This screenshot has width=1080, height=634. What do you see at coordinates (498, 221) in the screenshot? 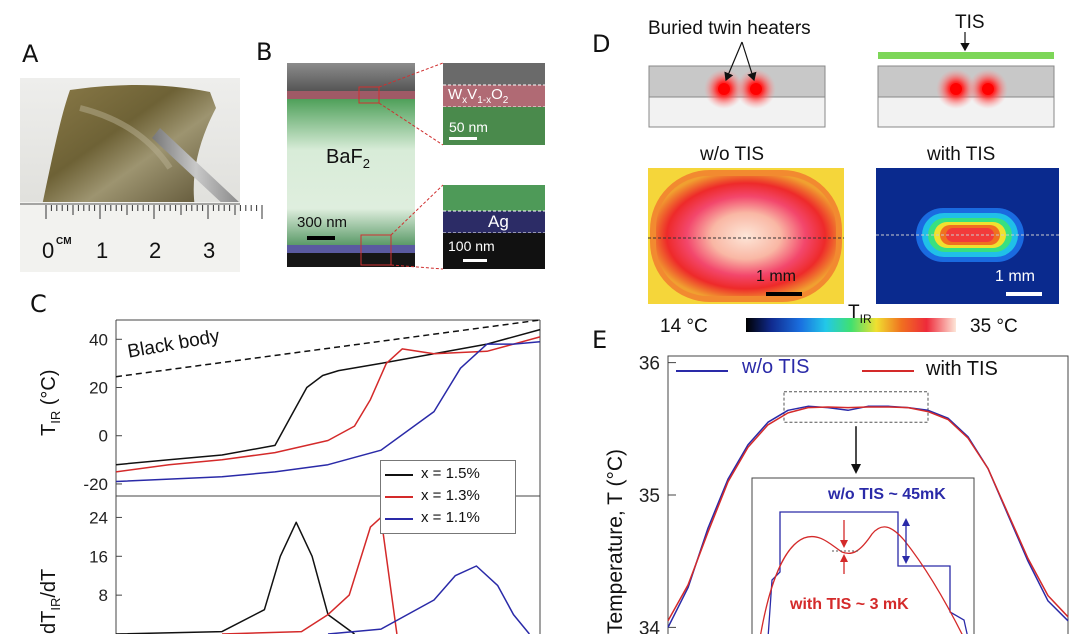
I see `metal-label: Ag` at bounding box center [498, 221].